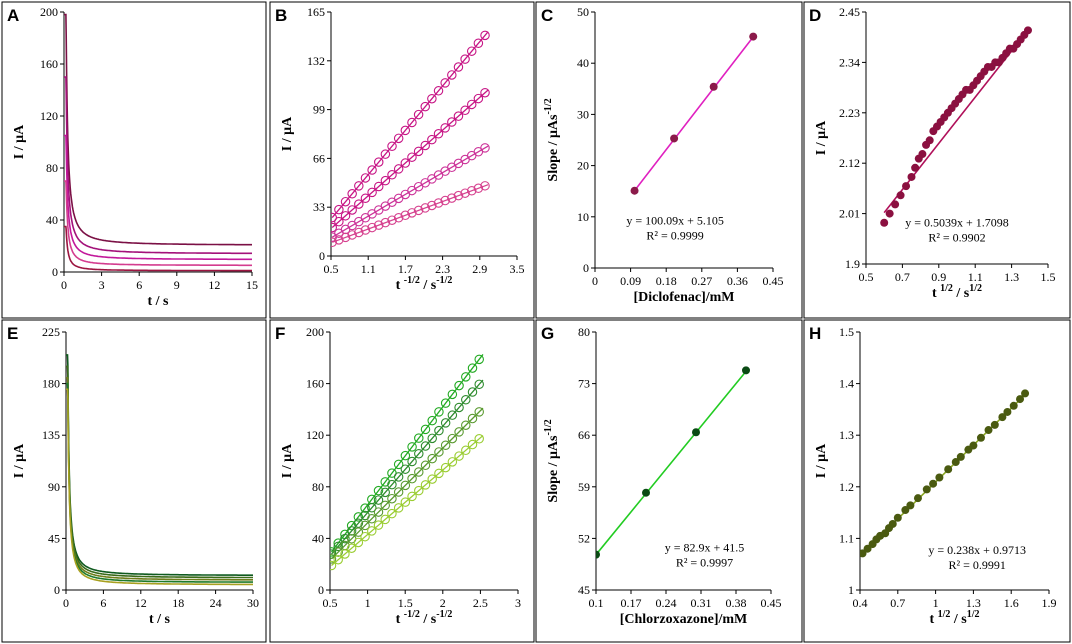 The image size is (1072, 644). Describe the element at coordinates (849, 62) in the screenshot. I see `y-tick-label: 2.34` at that location.